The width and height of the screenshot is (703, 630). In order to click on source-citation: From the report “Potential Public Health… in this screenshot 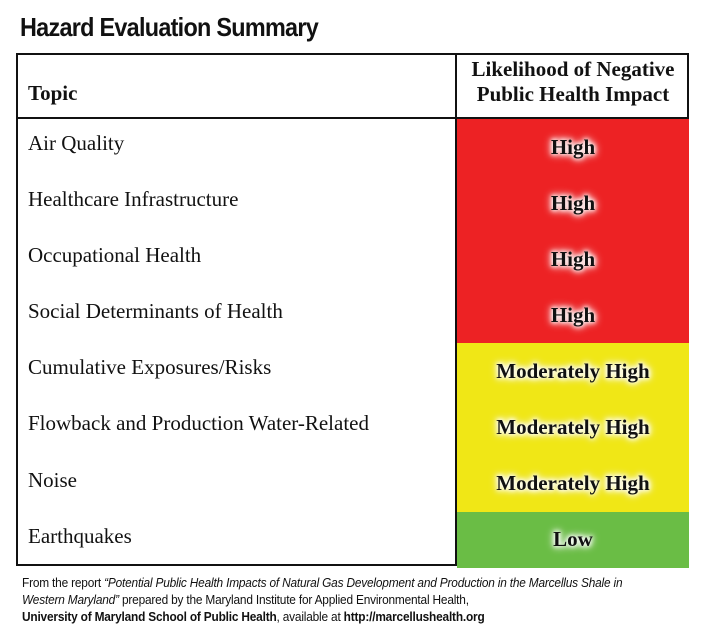, I will do `click(340, 600)`.